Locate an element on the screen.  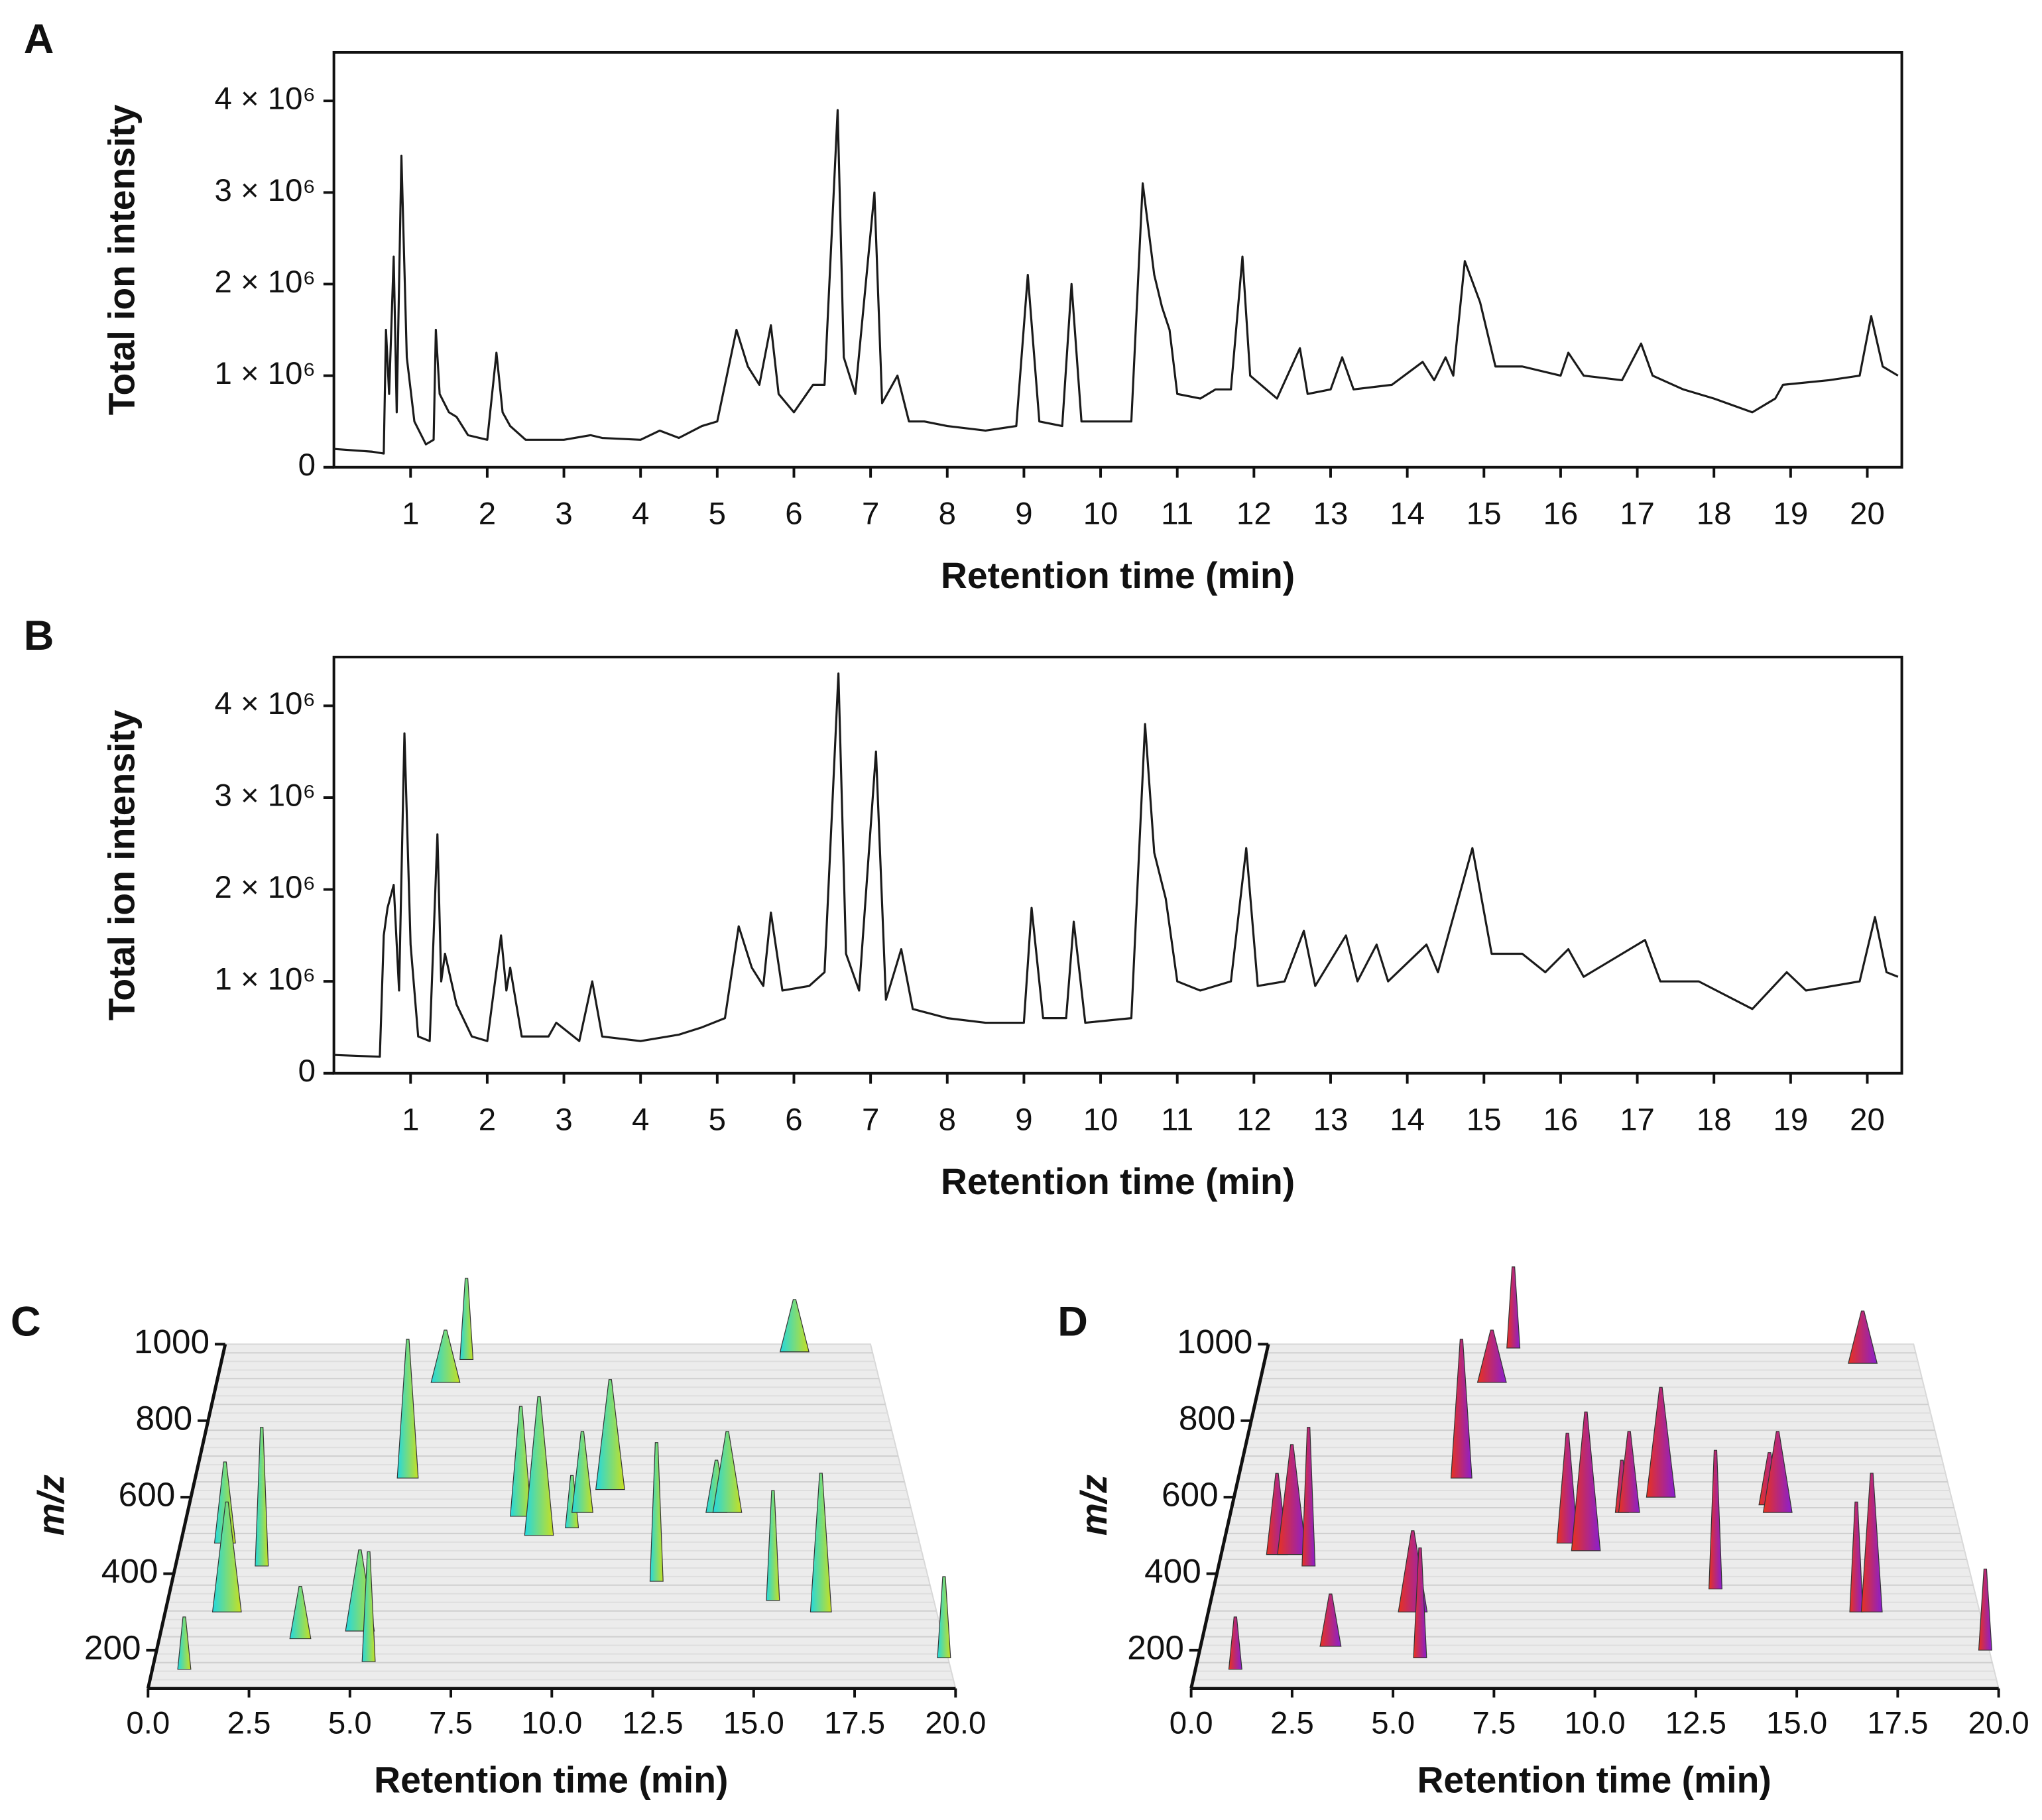
x-tick-label: 6 is located at coordinates (793, 1119).